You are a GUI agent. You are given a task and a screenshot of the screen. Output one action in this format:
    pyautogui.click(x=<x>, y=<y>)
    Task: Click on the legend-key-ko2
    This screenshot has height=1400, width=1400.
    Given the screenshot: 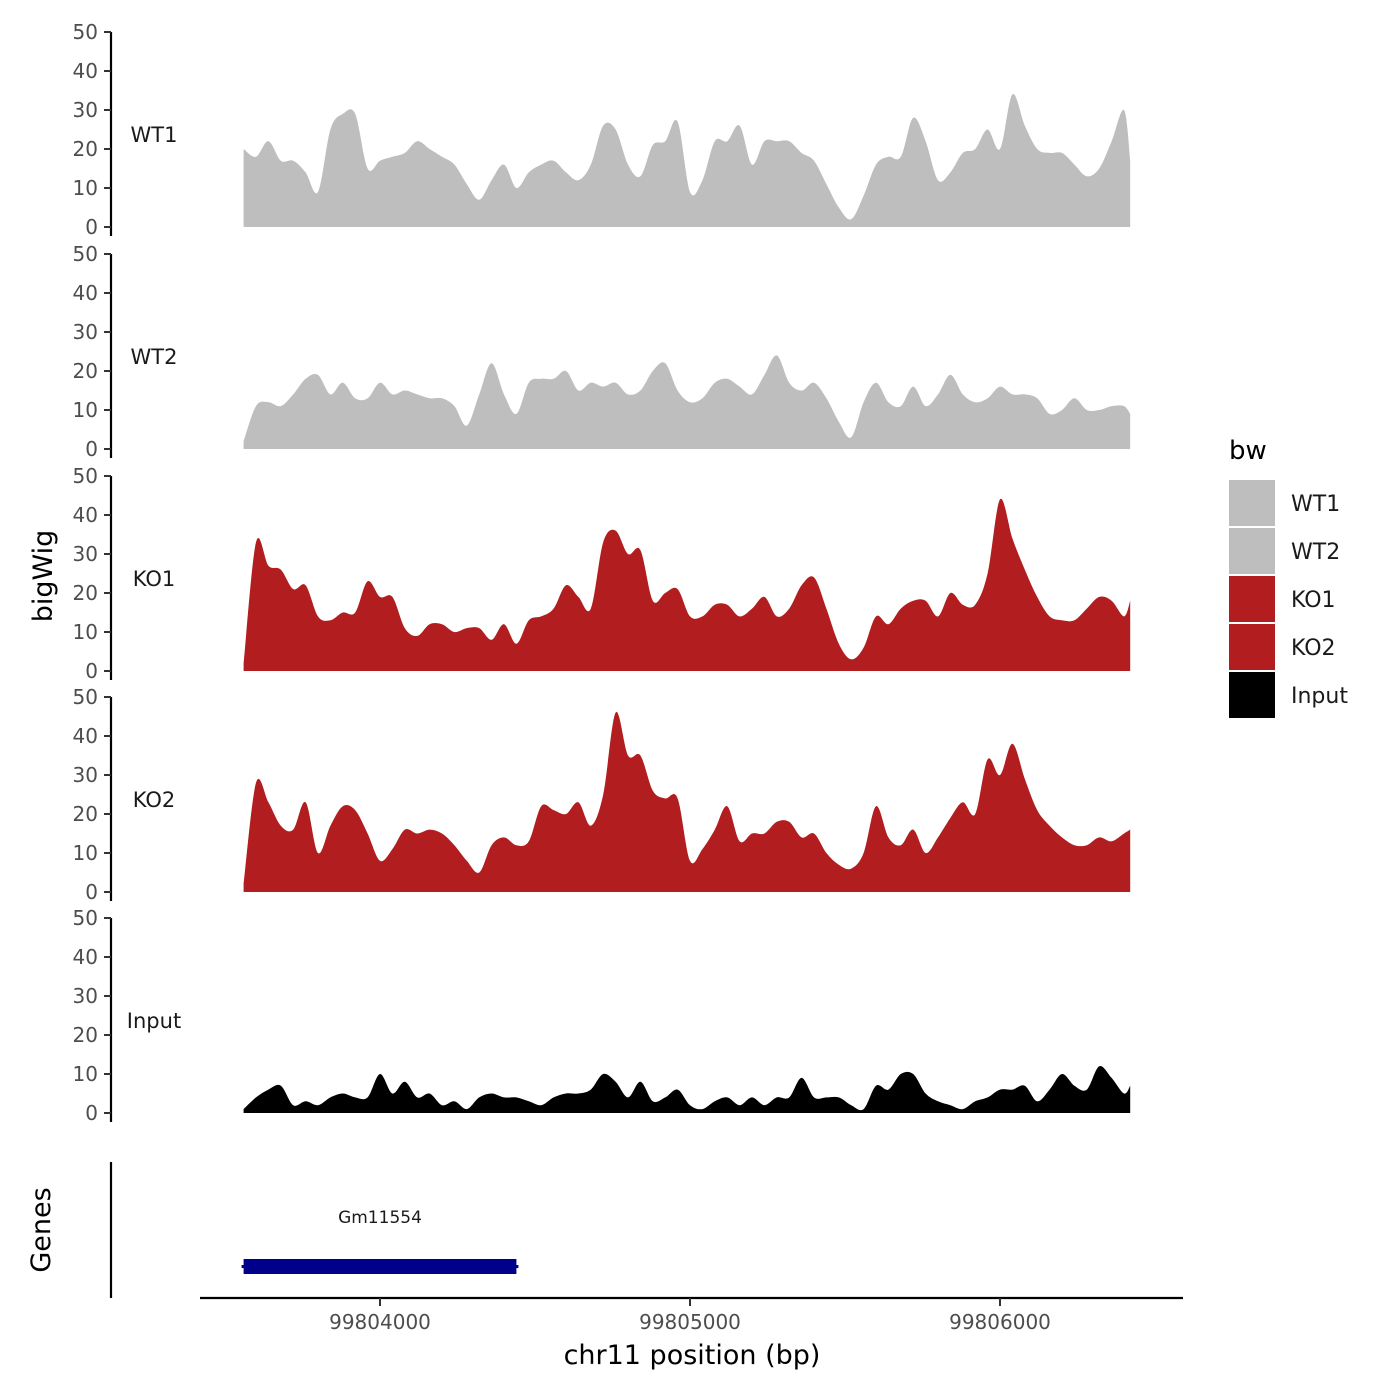 What is the action you would take?
    pyautogui.click(x=1252, y=647)
    